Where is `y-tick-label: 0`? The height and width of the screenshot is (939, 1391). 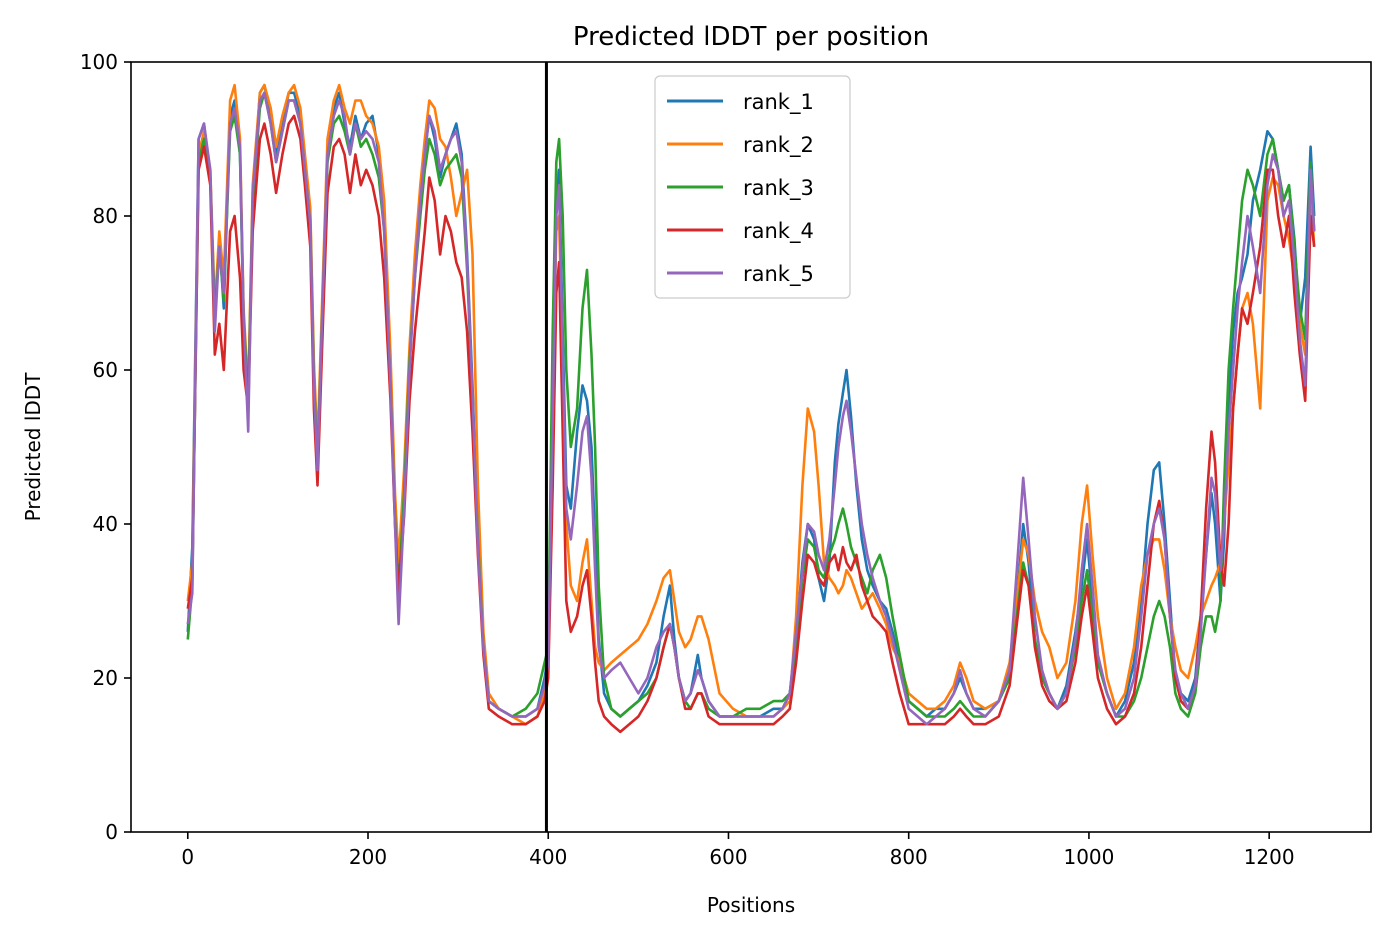
y-tick-label: 0 is located at coordinates (111, 832).